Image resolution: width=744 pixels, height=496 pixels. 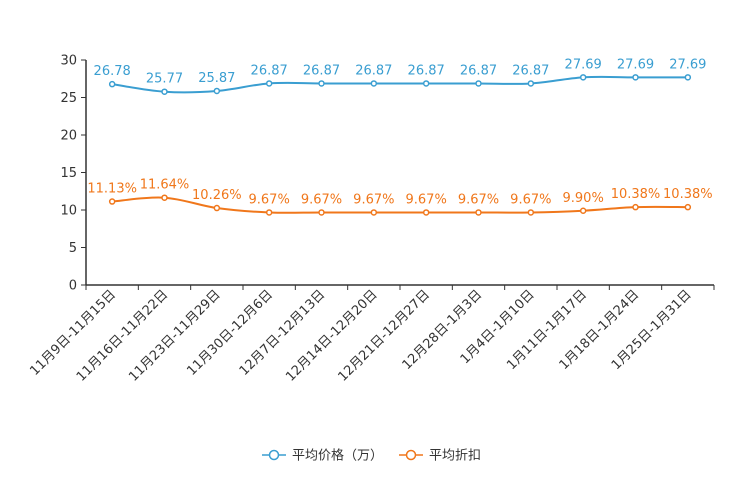 I want to click on legend-label: 平均价格（万）, so click(x=337, y=456).